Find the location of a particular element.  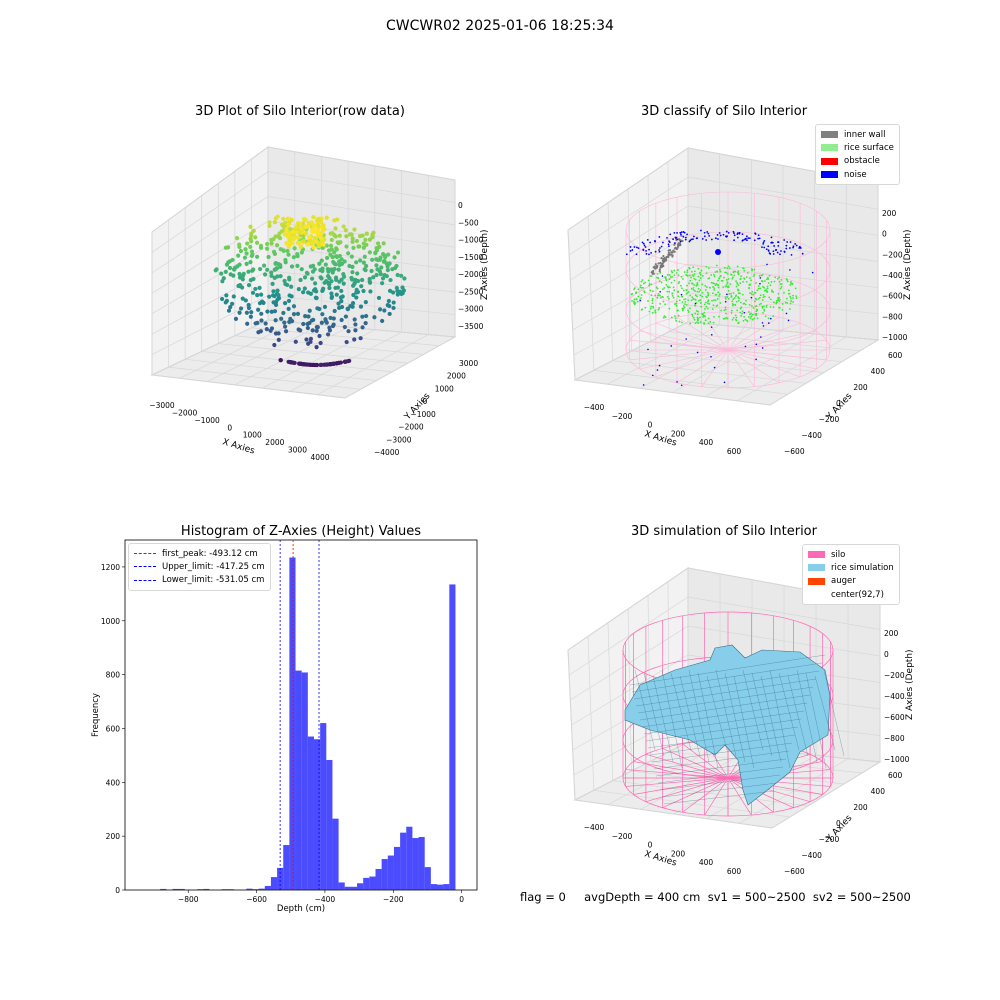

x-tick-label: 0 is located at coordinates (461, 899).